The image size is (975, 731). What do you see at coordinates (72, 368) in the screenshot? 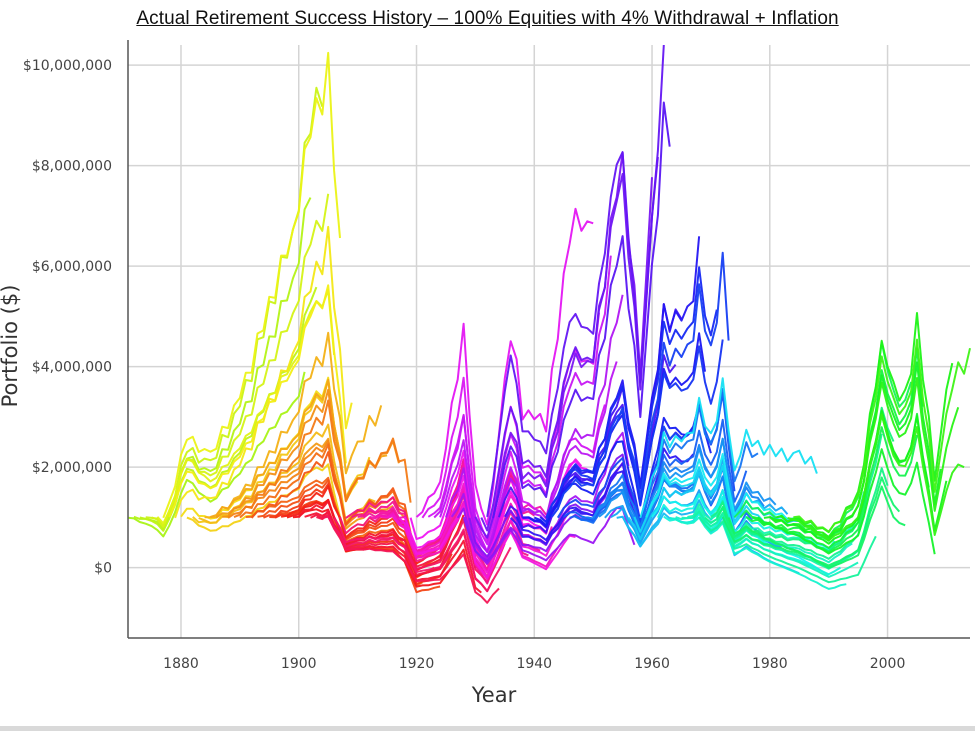
I see `y-tick-label: $4,000,000` at bounding box center [72, 368].